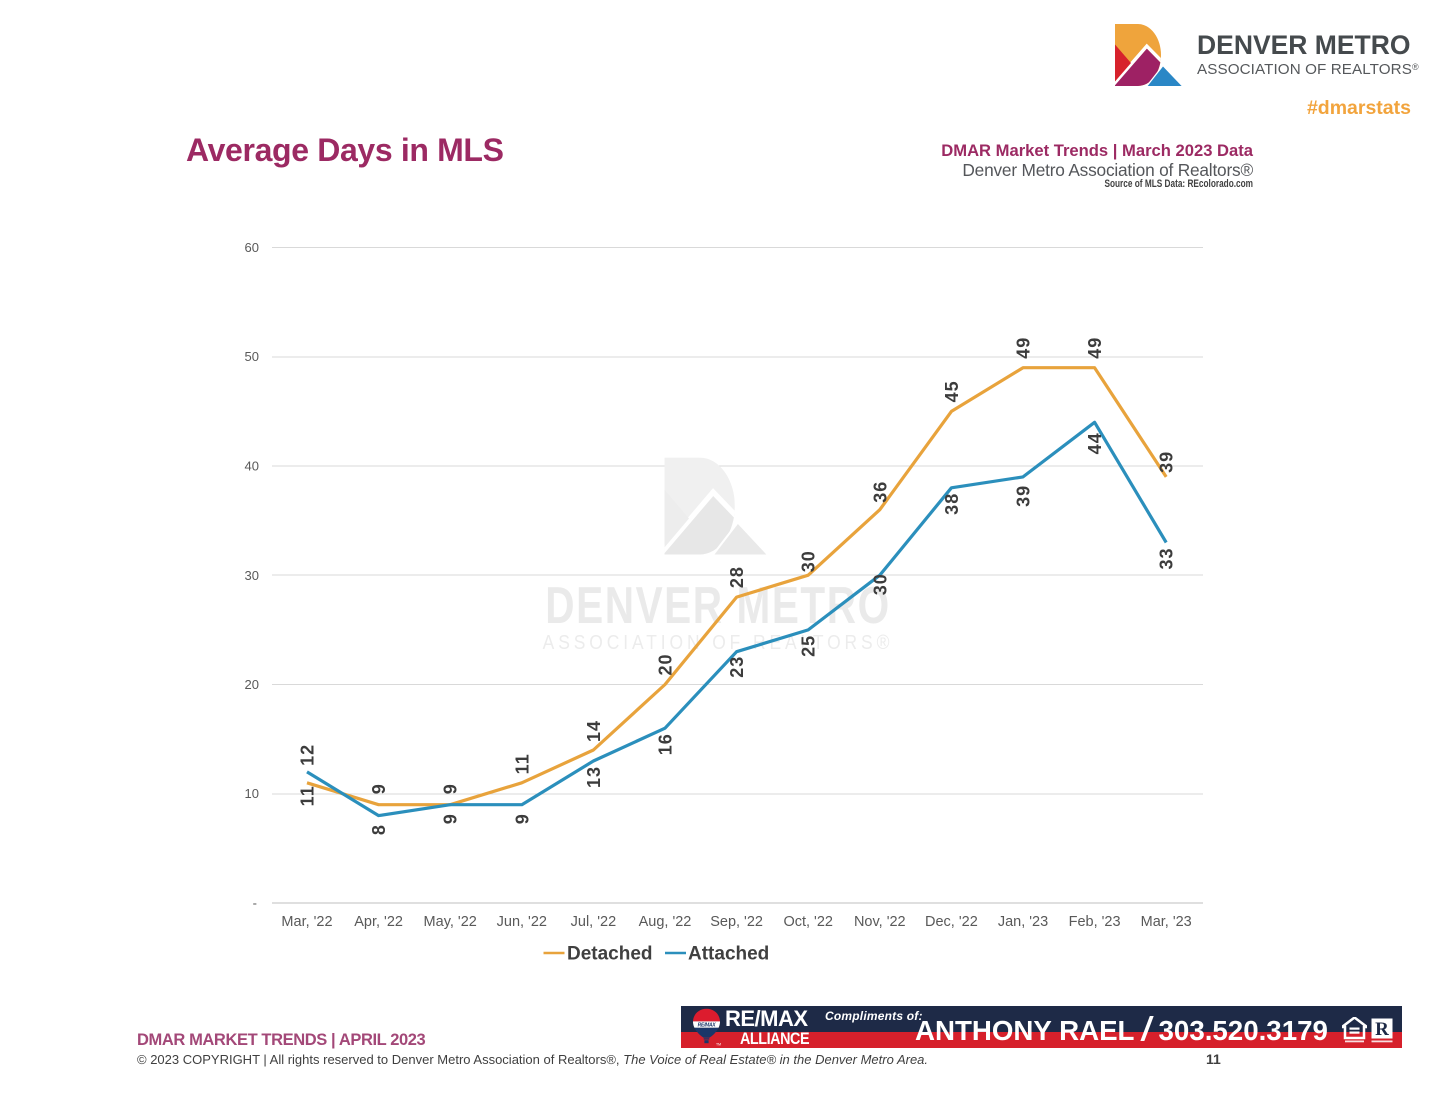 This screenshot has width=1441, height=1114. I want to click on svg-text: Oct, '22, so click(808, 922).